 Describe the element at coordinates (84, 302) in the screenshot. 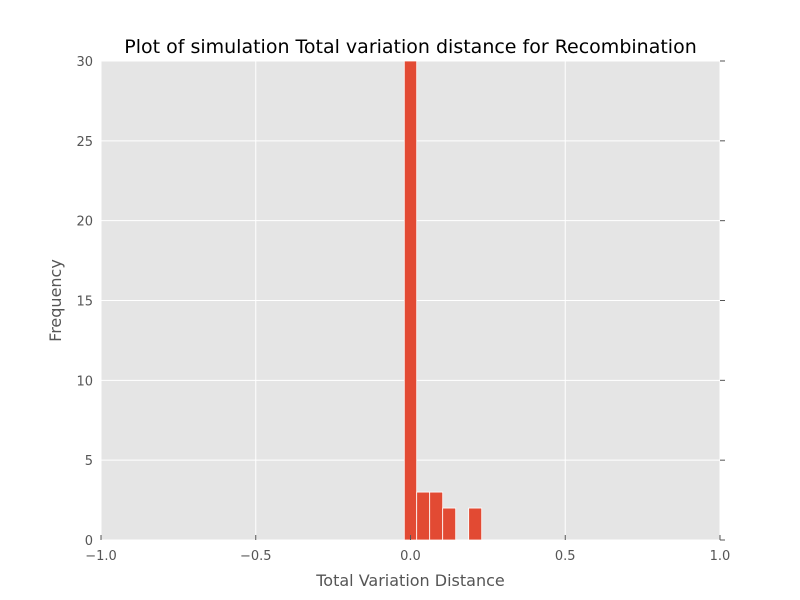

I see `y-tick-label: 15` at that location.